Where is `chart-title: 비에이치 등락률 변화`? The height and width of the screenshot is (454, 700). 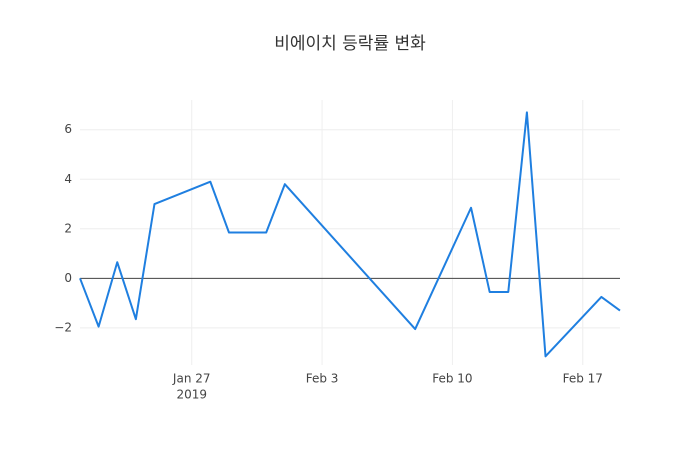 chart-title: 비에이치 등락률 변화 is located at coordinates (350, 44).